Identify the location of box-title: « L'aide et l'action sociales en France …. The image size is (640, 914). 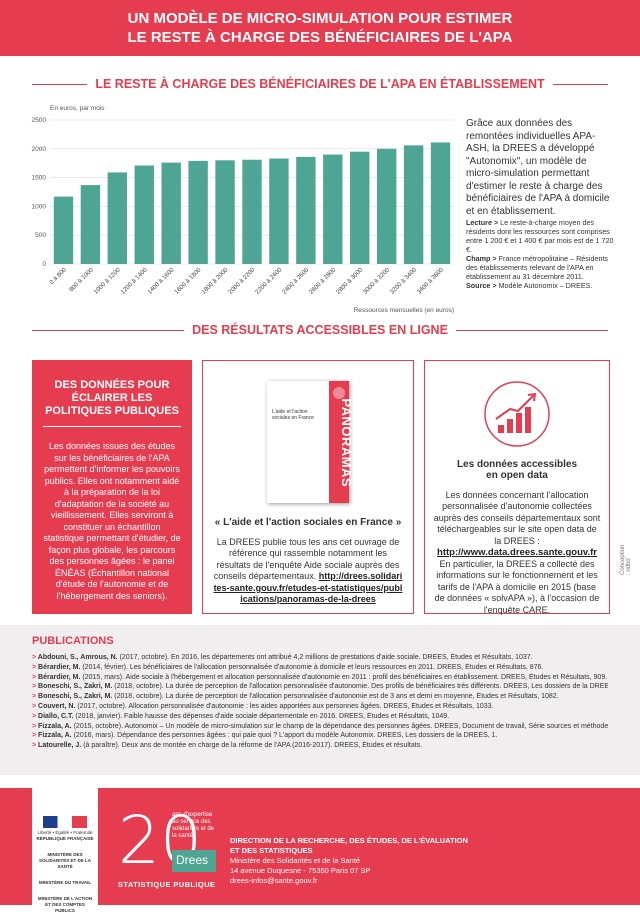
(308, 522).